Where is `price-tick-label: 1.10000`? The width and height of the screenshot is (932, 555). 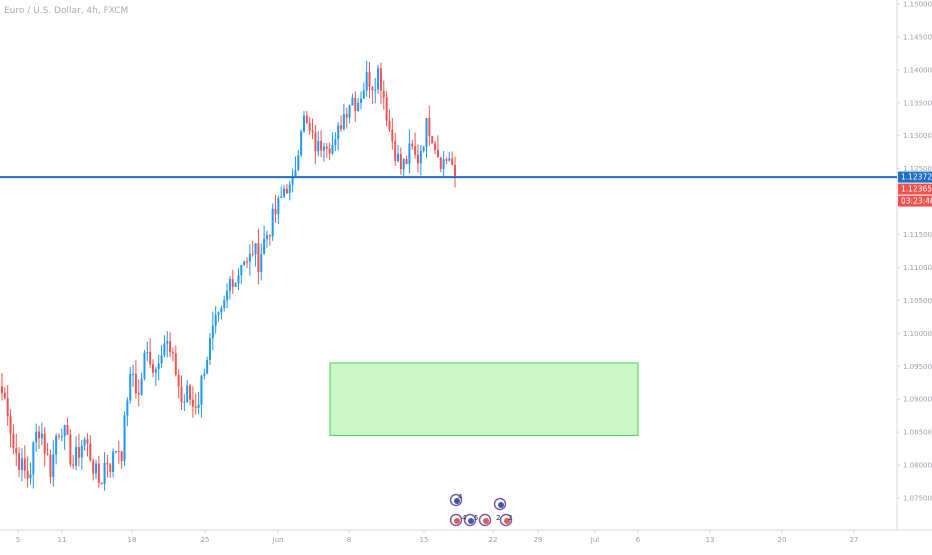 price-tick-label: 1.10000 is located at coordinates (917, 334).